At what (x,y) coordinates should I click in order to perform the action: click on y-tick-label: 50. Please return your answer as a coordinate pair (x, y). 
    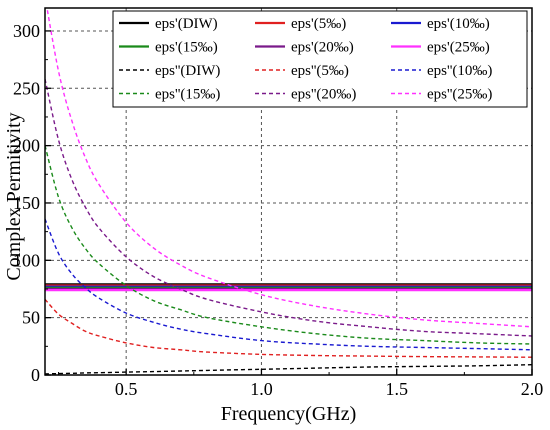
    Looking at the image, I should click on (31, 318).